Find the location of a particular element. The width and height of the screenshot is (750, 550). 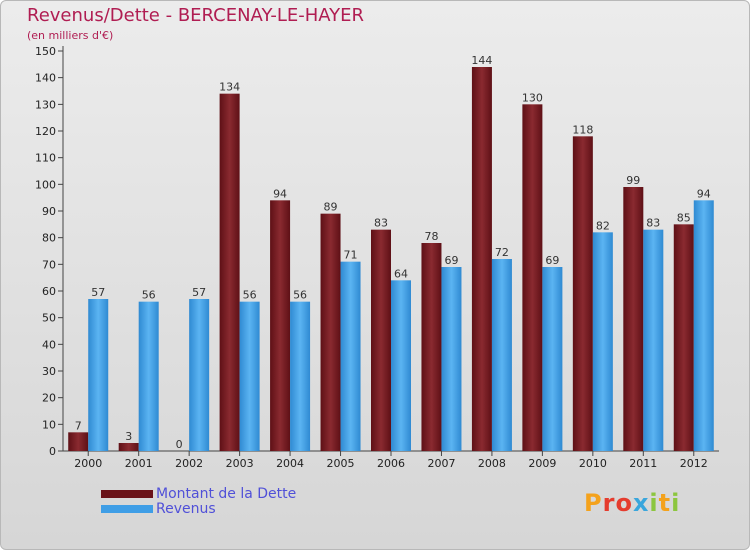

data-label-dette: 144 is located at coordinates (481, 60).